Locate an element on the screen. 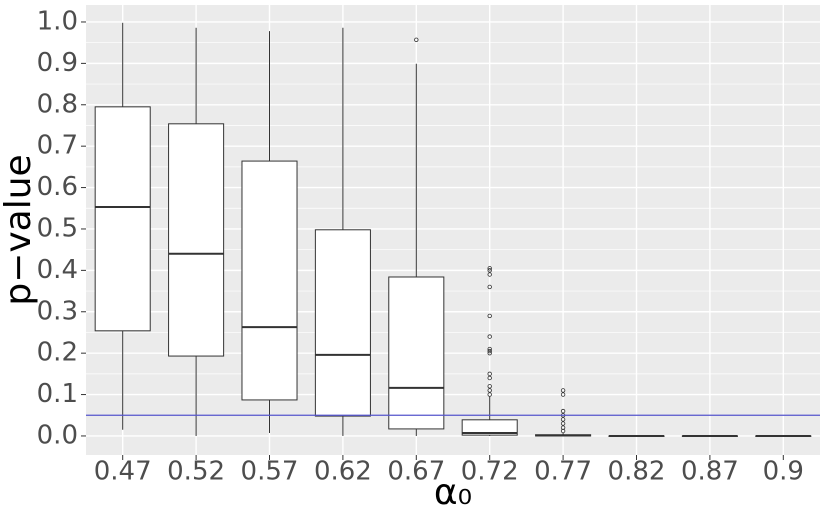  x-tick-label: 0.57 is located at coordinates (270, 472).